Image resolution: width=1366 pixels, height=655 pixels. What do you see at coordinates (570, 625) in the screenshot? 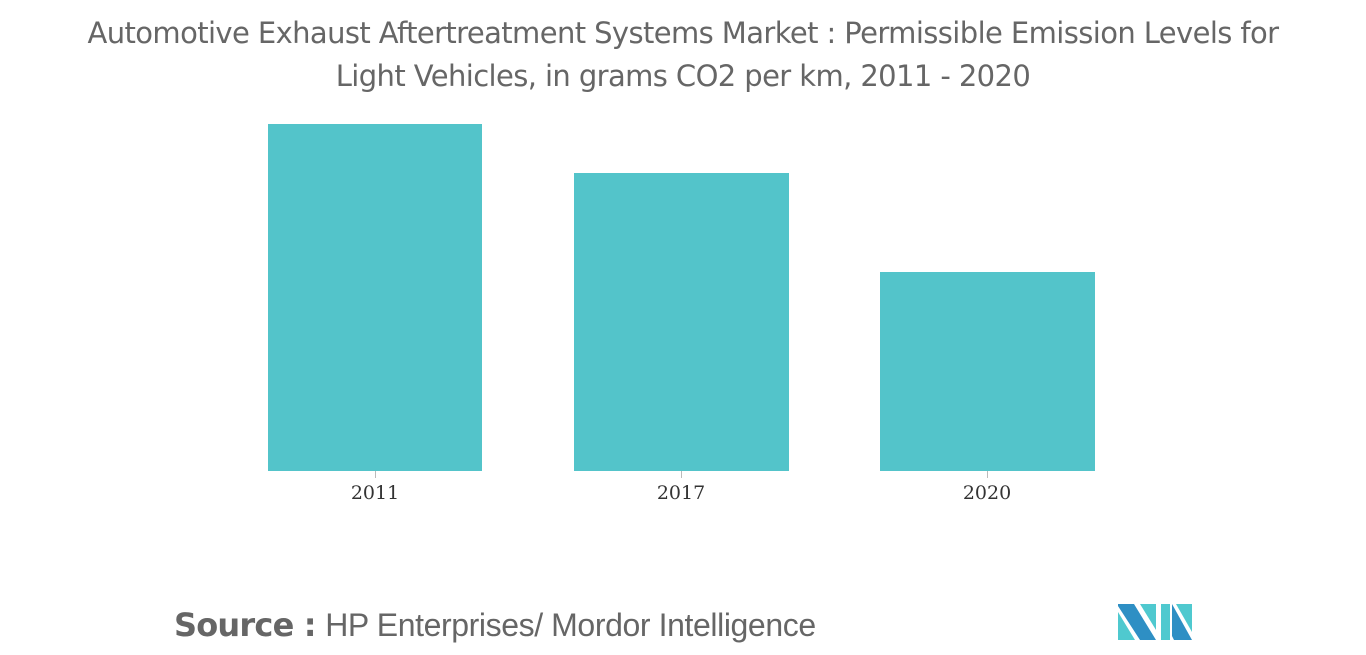
I see `source-text: HP Enterprises/ Mordor Intelligence` at bounding box center [570, 625].